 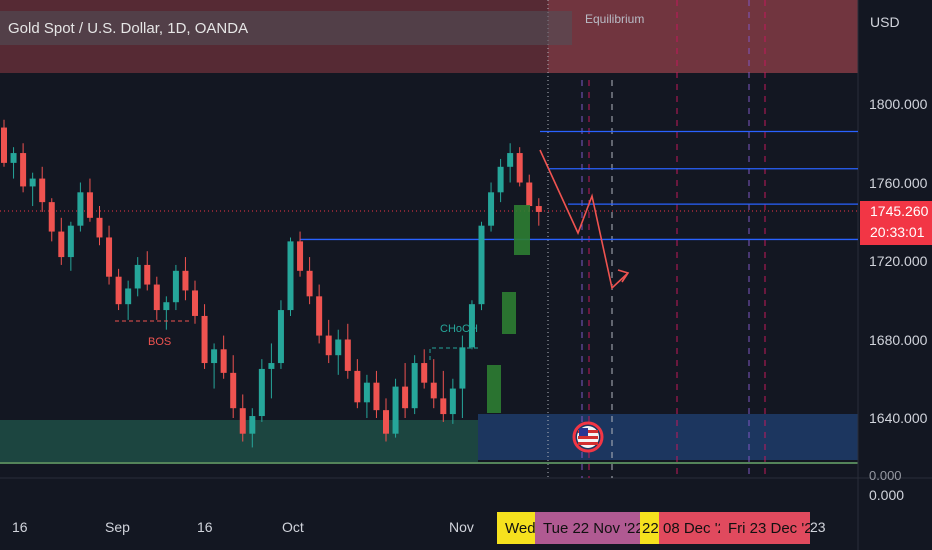 I want to click on time-label-16b: 16, so click(x=205, y=527).